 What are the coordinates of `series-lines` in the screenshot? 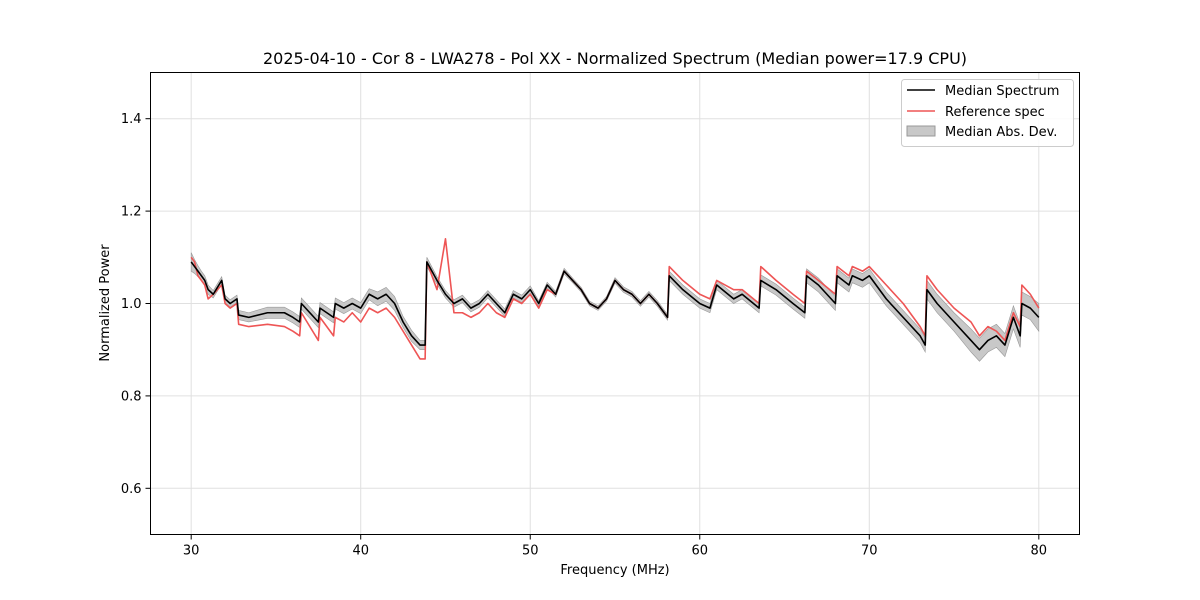 It's located at (615, 299).